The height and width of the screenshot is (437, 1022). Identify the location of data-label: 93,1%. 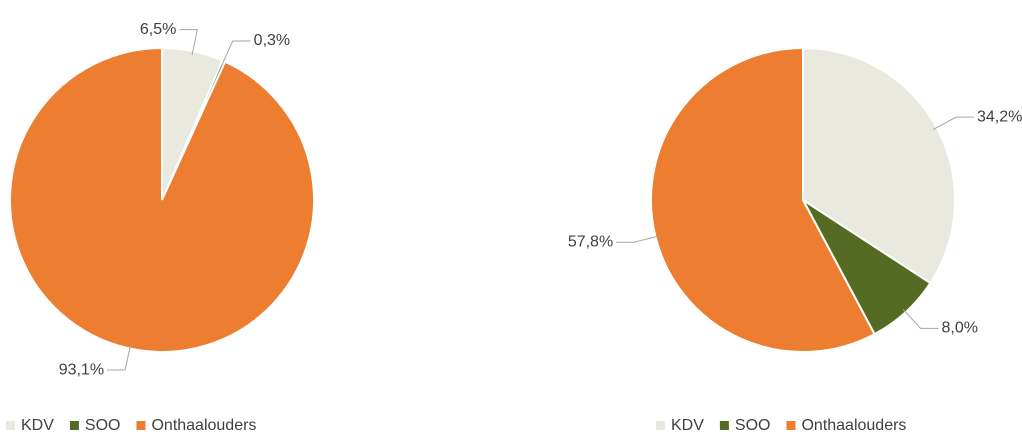
(81, 369).